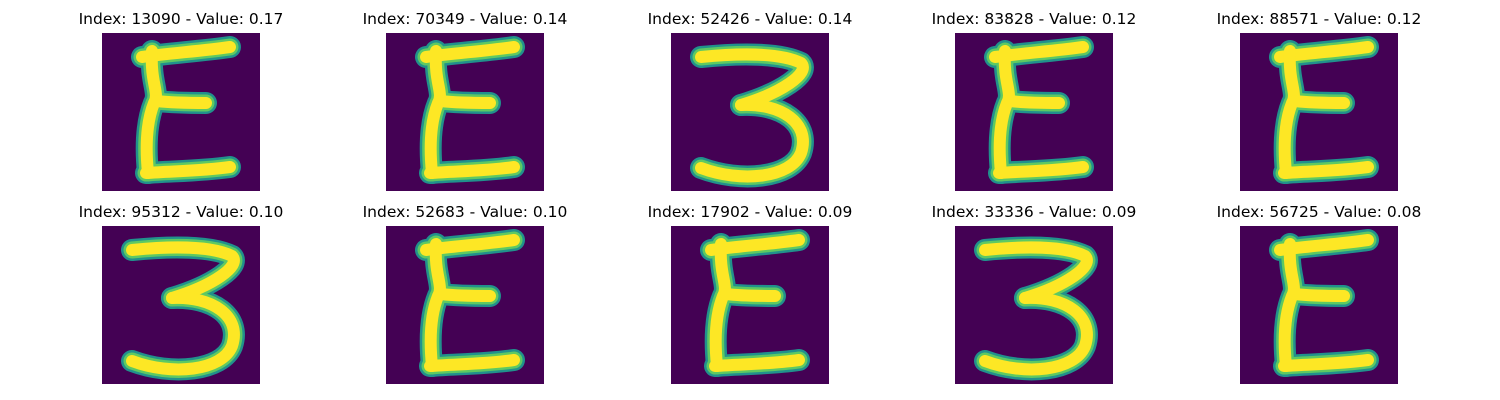  I want to click on panel-title: Index: 17902 - Value: 0.09, so click(750, 212).